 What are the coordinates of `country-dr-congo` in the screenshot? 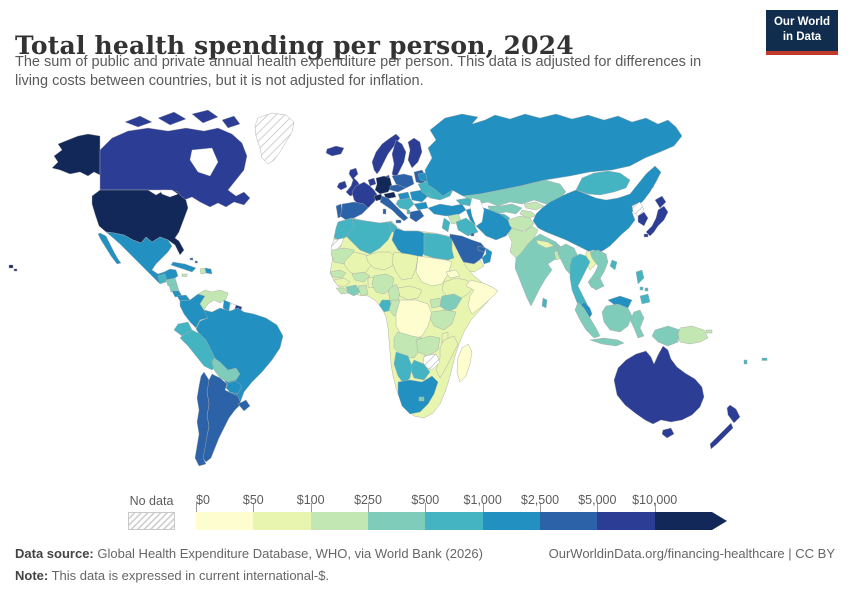 It's located at (414, 320).